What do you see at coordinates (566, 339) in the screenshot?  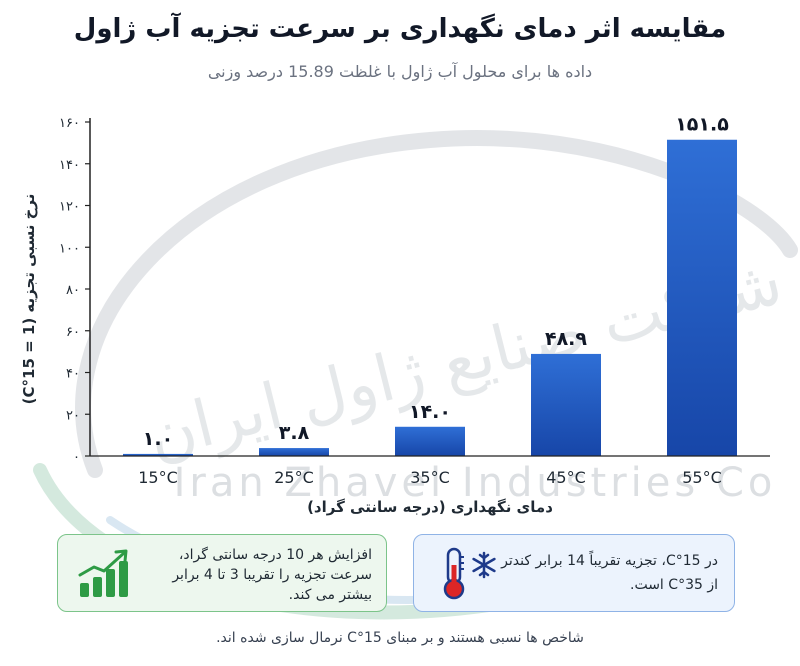 I see `bar-value-label: ۴۸.۹` at bounding box center [566, 339].